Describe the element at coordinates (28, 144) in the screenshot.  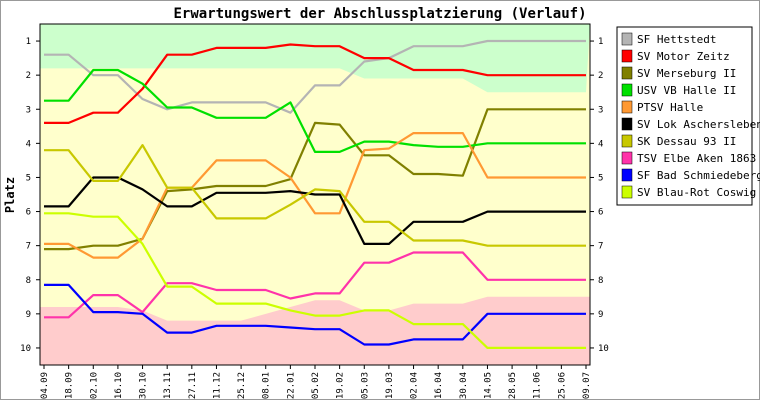
I see `y-tick-label-left: 4` at that location.